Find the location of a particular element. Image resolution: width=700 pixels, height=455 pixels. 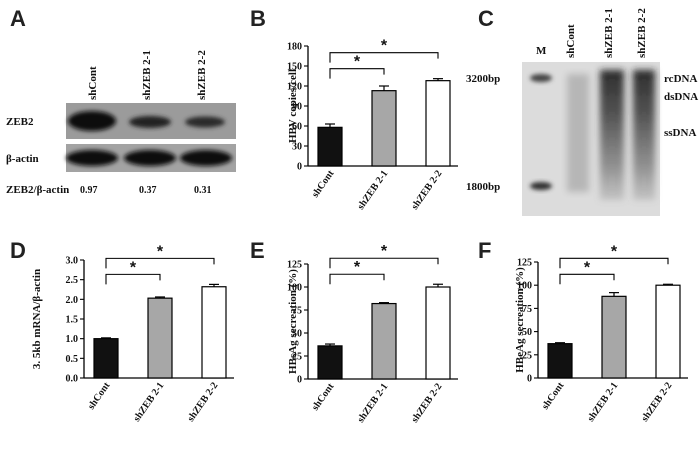

panel-label-f: F is located at coordinates (484, 250).